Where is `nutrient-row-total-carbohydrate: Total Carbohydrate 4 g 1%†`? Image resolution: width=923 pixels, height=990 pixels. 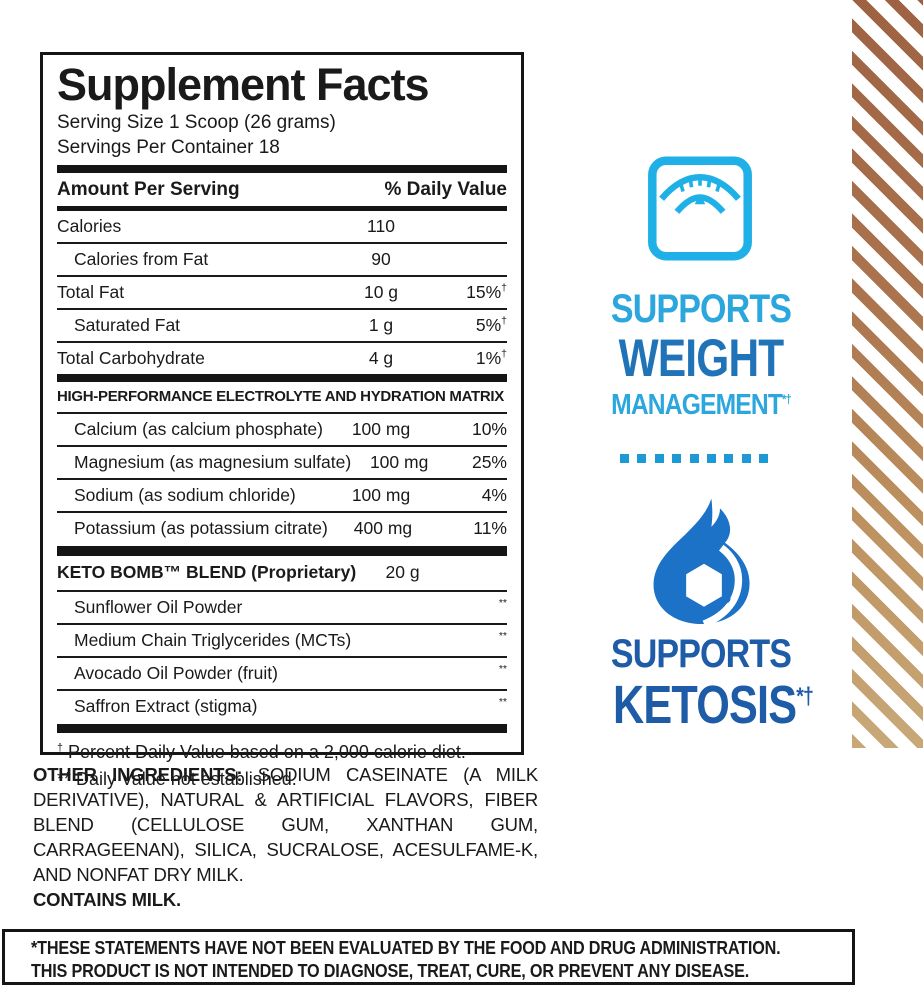
nutrient-row-total-carbohydrate: Total Carbohydrate 4 g 1%† is located at coordinates (282, 357).